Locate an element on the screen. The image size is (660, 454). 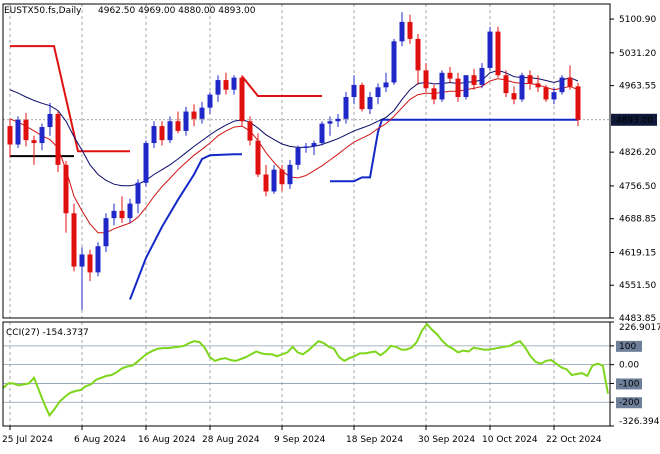
cci-label: CCI(27) -154.3737 is located at coordinates (47, 333).